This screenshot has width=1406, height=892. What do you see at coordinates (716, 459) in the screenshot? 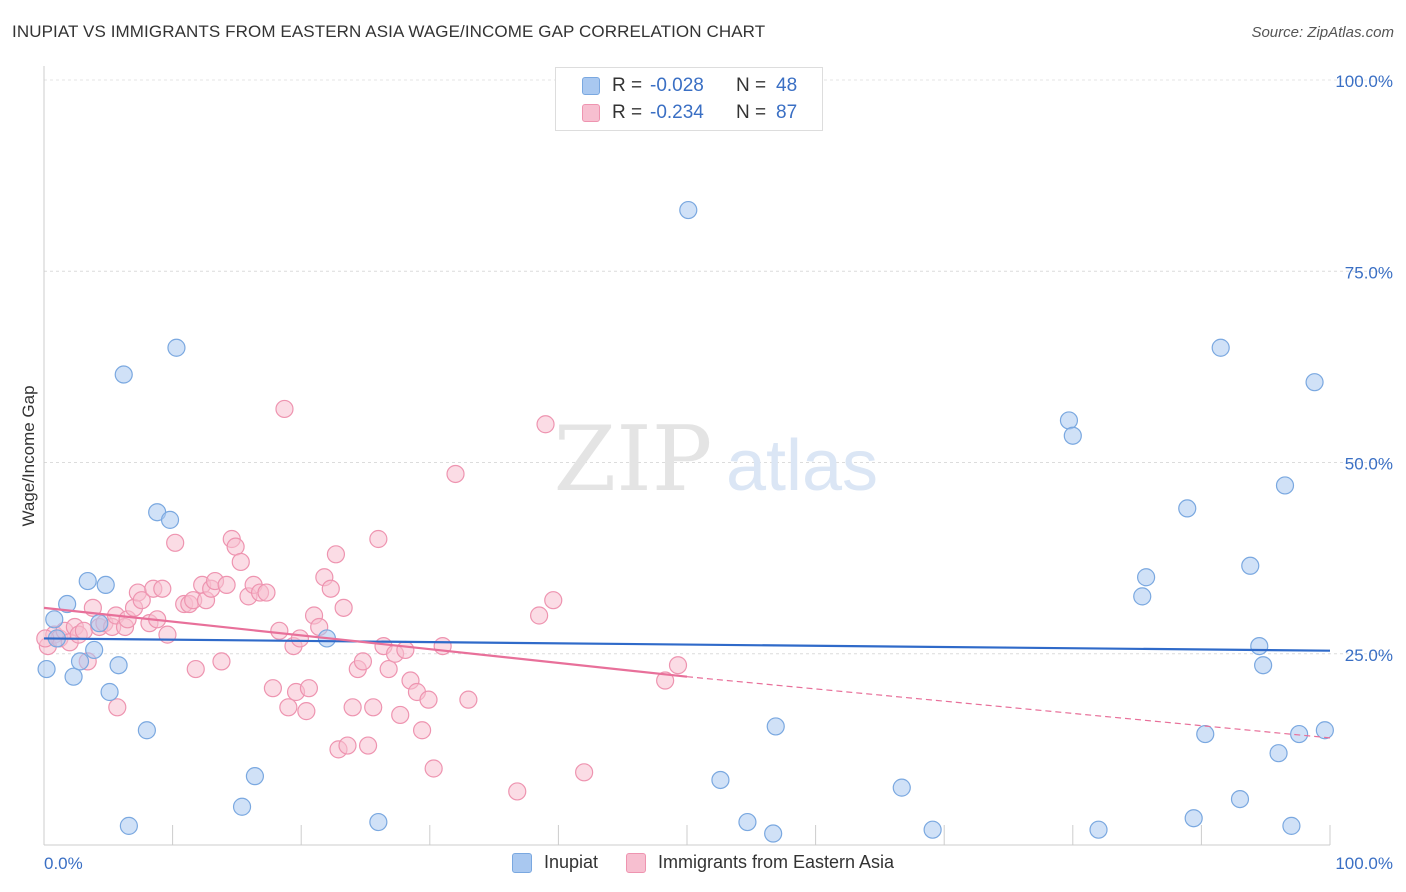
I see `watermark: ZIP atlas` at bounding box center [716, 459].